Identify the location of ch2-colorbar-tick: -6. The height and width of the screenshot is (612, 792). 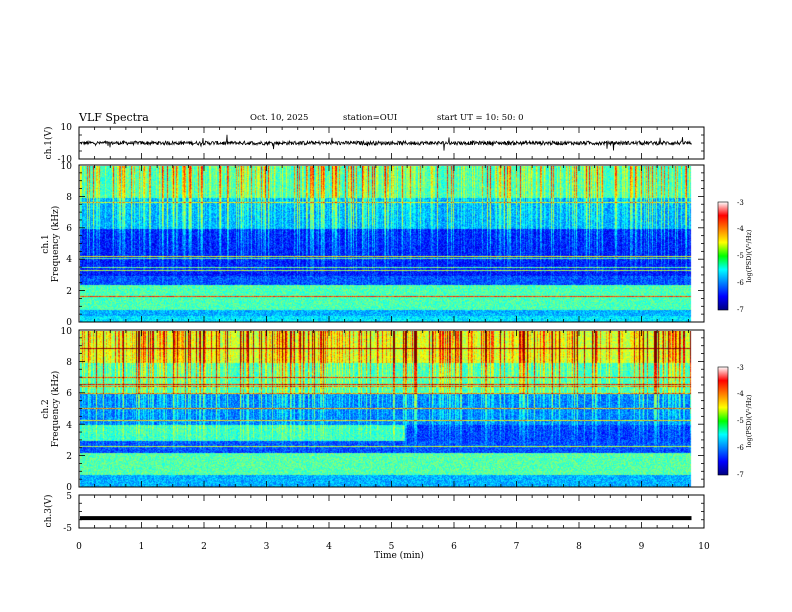
(740, 448).